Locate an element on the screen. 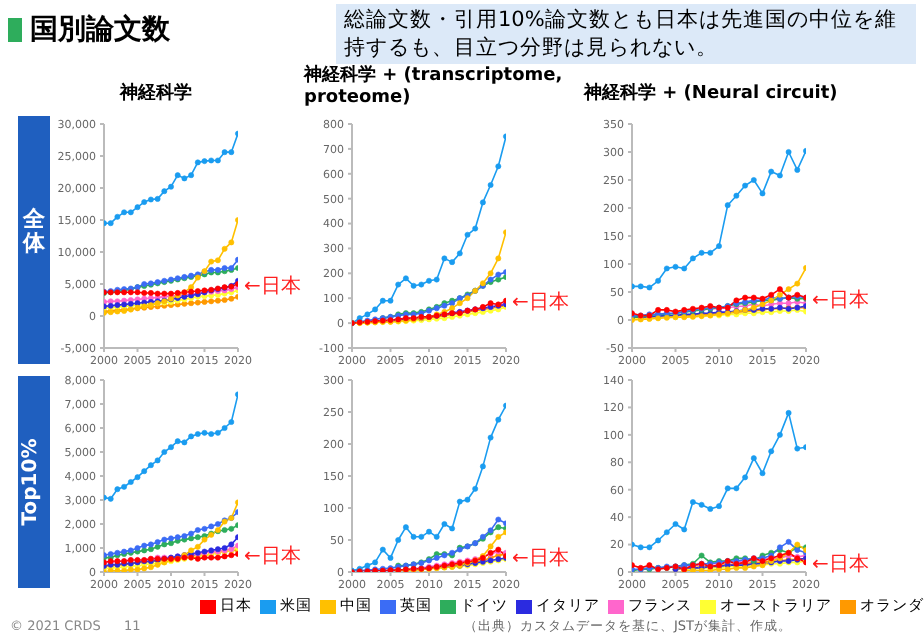 Image resolution: width=924 pixels, height=640 pixels. text: 全体 is located at coordinates (34, 231).